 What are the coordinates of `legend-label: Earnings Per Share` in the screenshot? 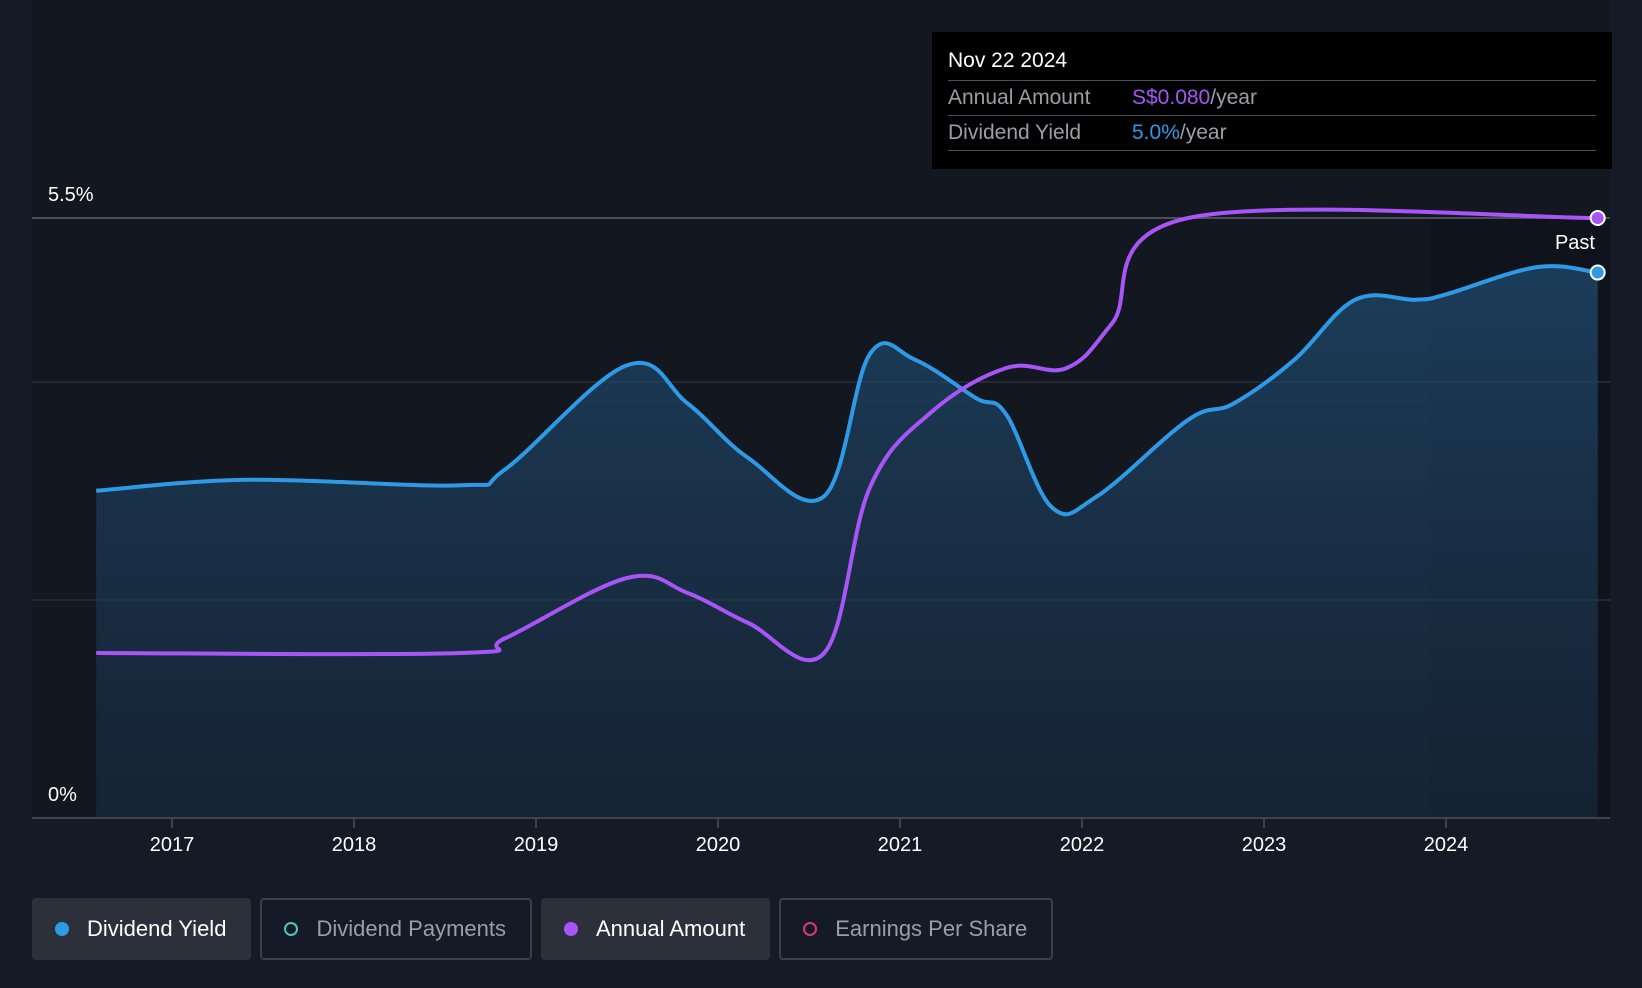 It's located at (931, 928).